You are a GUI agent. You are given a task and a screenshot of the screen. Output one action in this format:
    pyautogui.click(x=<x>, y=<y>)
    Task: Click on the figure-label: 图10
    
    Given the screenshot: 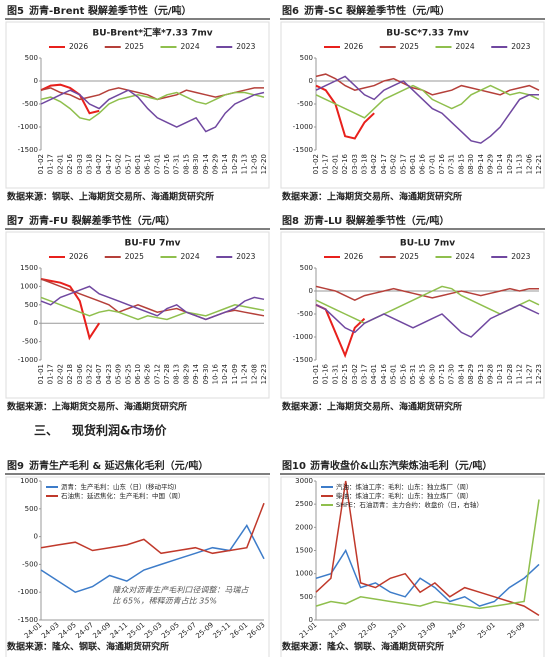 What is the action you would take?
    pyautogui.click(x=294, y=466)
    